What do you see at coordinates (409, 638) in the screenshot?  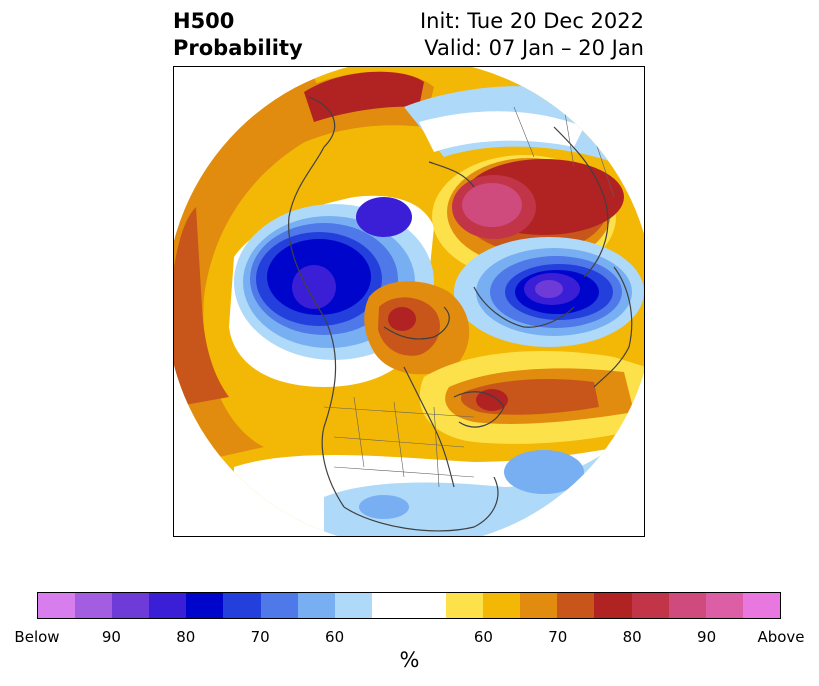 I see `colorbar-tick-labels: Below 90 80 70 60 60 70 80 90 Above` at bounding box center [409, 638].